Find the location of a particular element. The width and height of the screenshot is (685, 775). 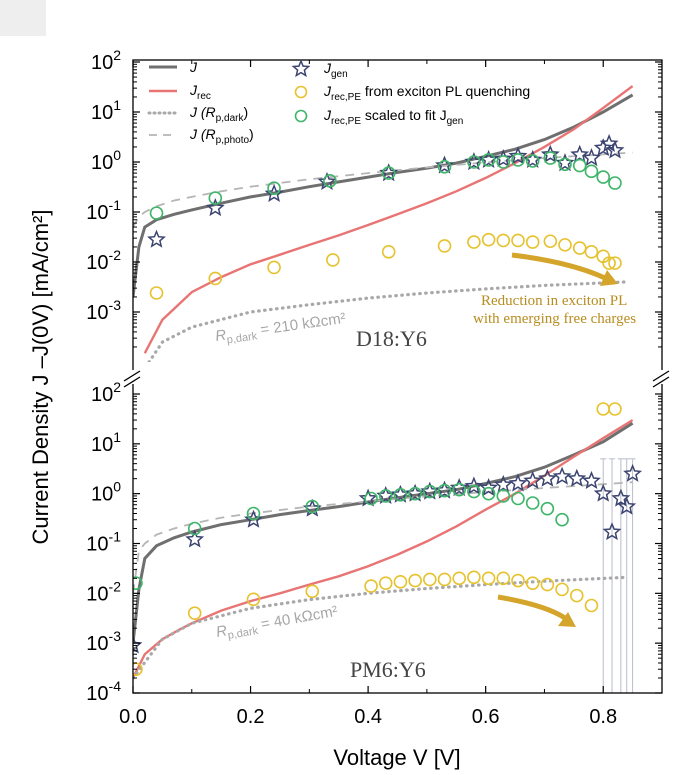

axis-break-right is located at coordinates (661, 379).